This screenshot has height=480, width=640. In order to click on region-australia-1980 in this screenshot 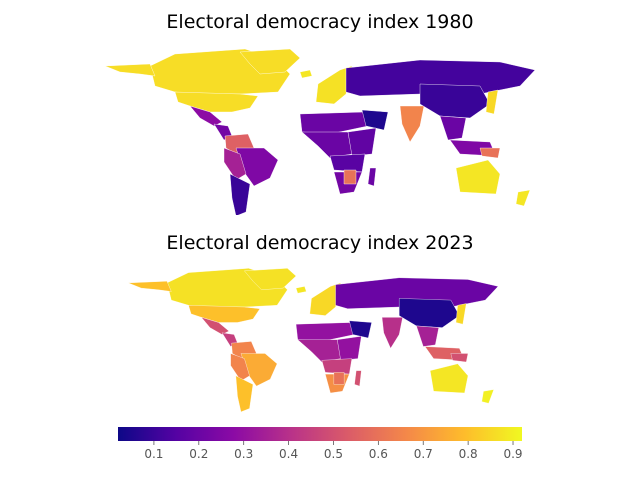, I will do `click(478, 177)`.